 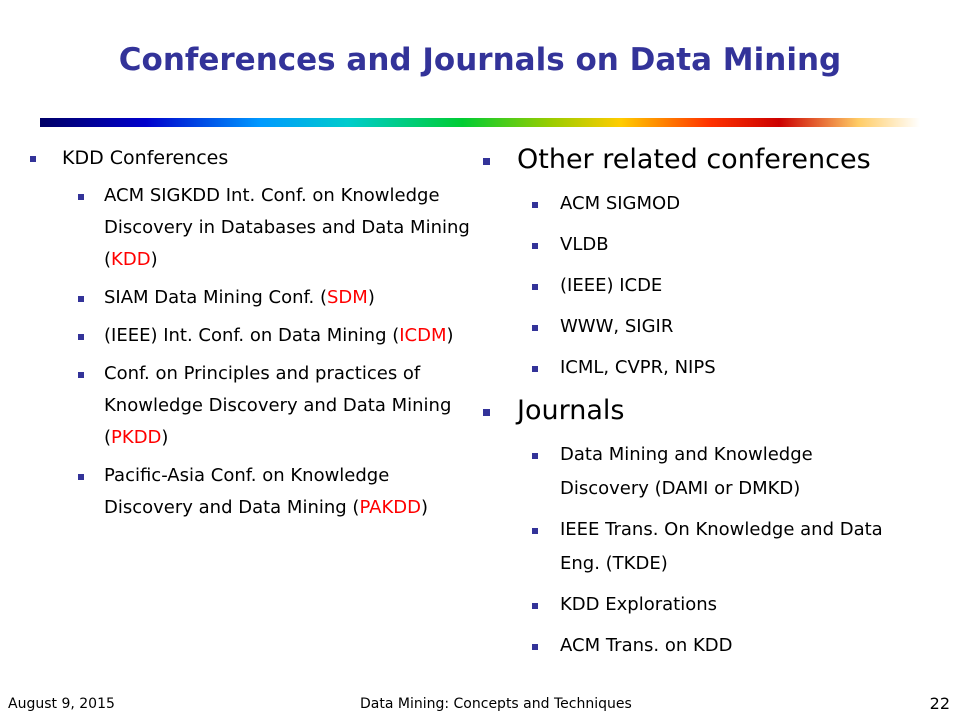 I want to click on list-item: (IEEE) Int. Conf. on Data Mining (ICDM), so click(x=276, y=336).